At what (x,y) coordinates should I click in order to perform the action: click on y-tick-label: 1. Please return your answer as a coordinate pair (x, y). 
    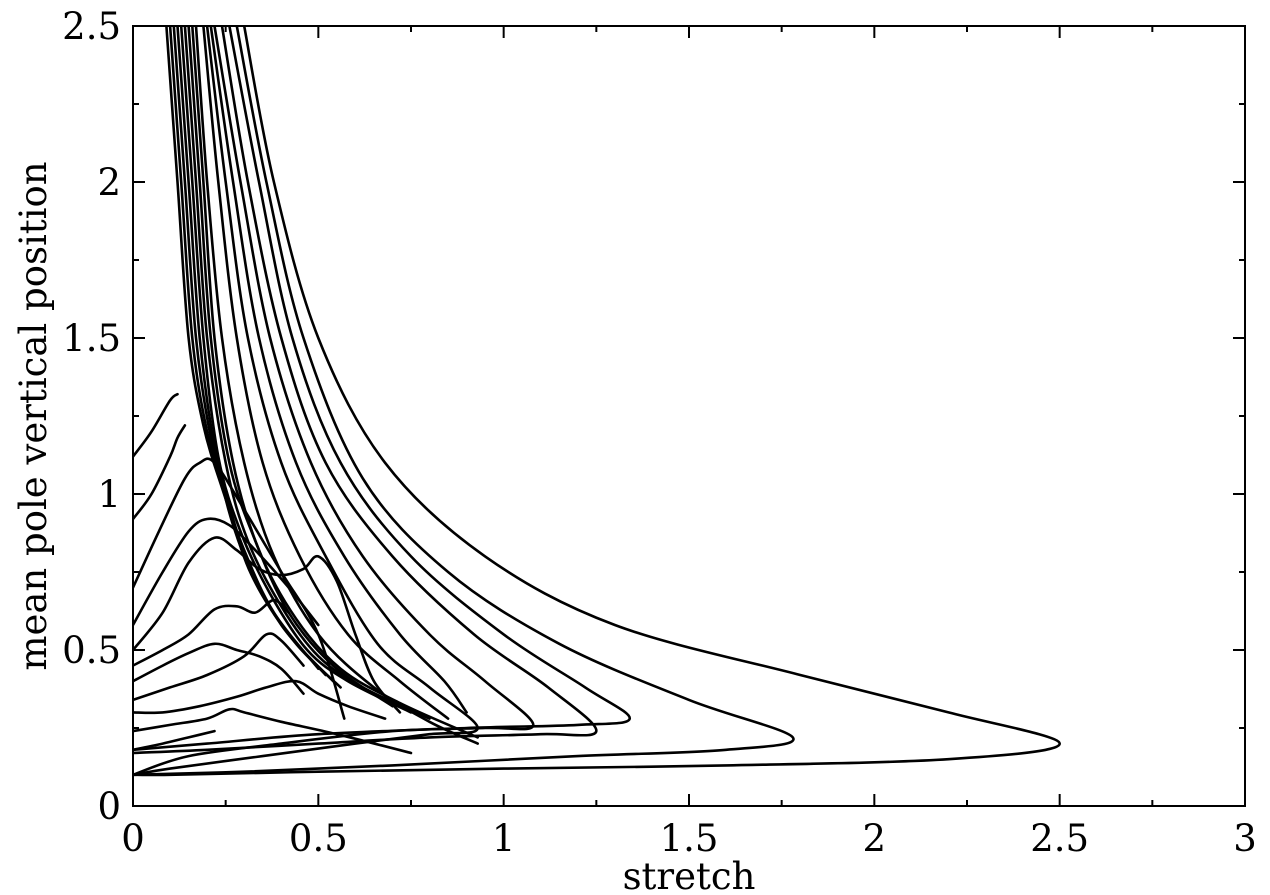
    Looking at the image, I should click on (109, 494).